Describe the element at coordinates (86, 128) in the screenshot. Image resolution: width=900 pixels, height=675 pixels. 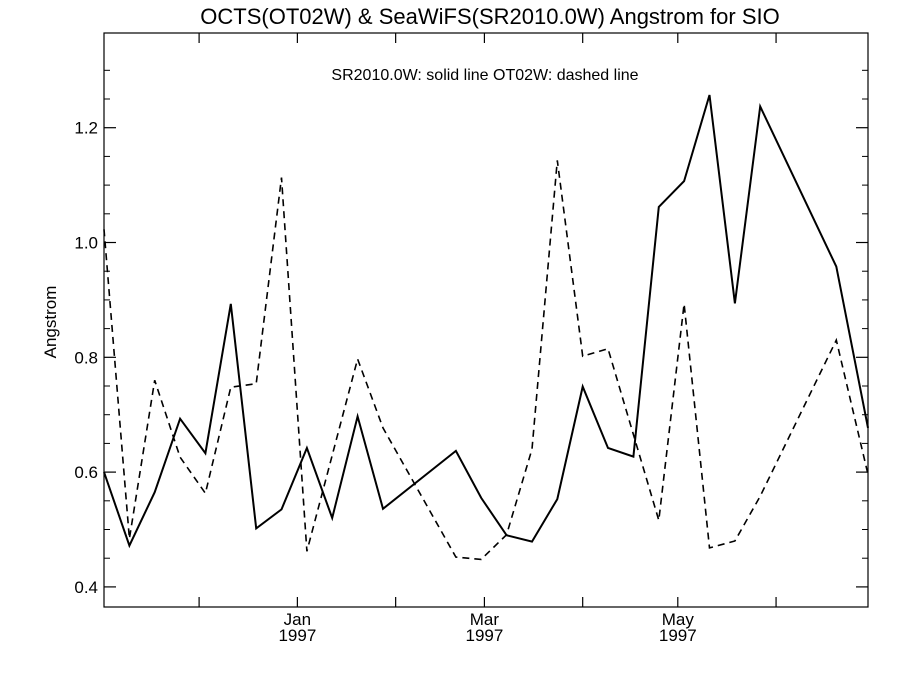
I see `y-tick-label: 1.2` at that location.